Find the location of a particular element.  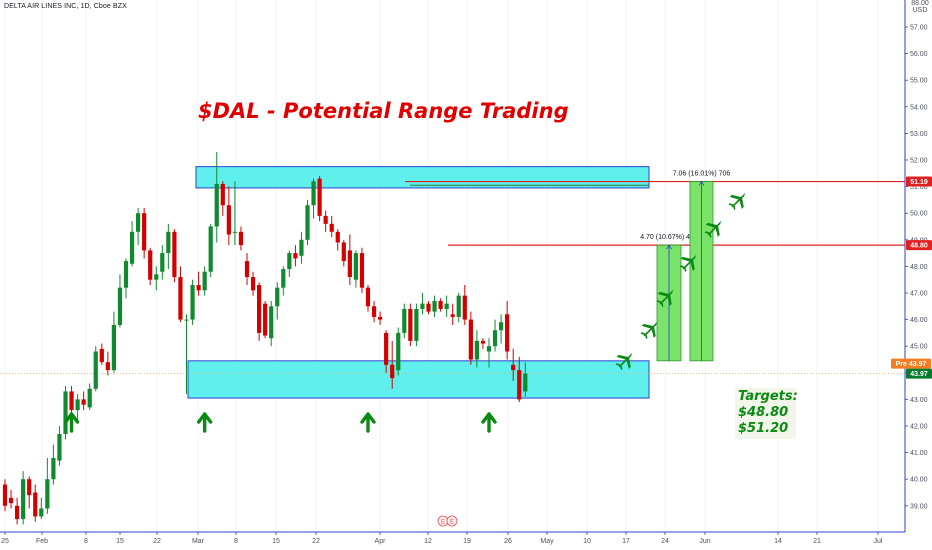

range-zone is located at coordinates (422, 177).